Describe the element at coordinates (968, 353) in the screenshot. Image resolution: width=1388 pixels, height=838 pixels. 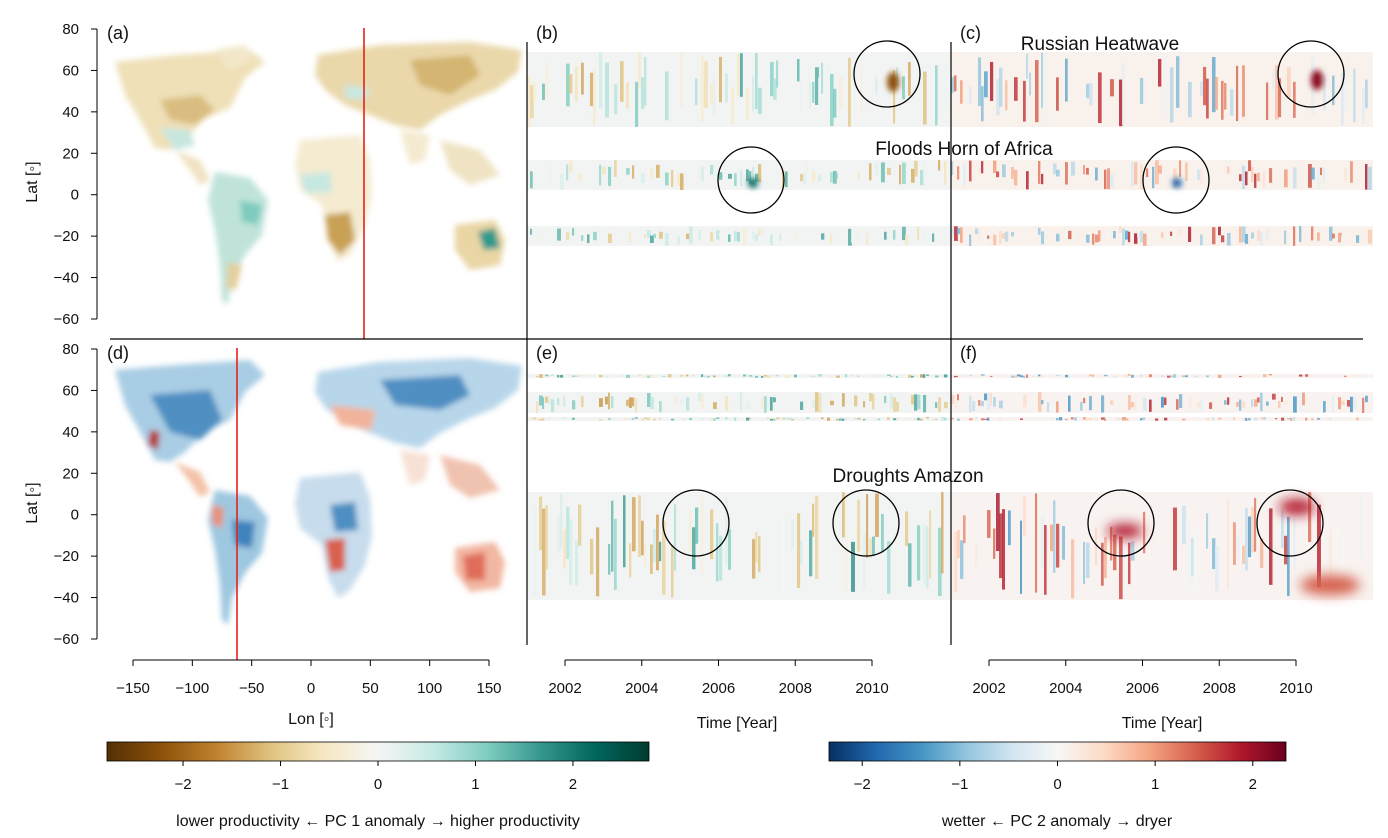
I see `panel-label-f: (f)` at that location.